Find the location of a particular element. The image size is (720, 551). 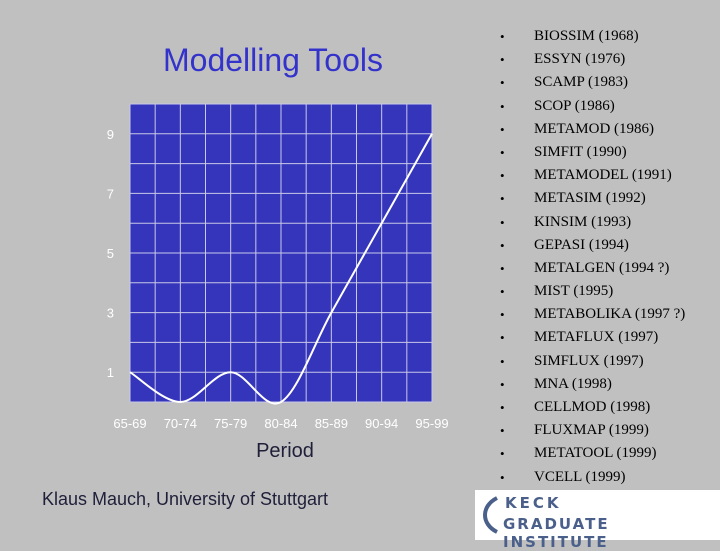

tool-name: METAFLUX (1997) is located at coordinates (596, 337).